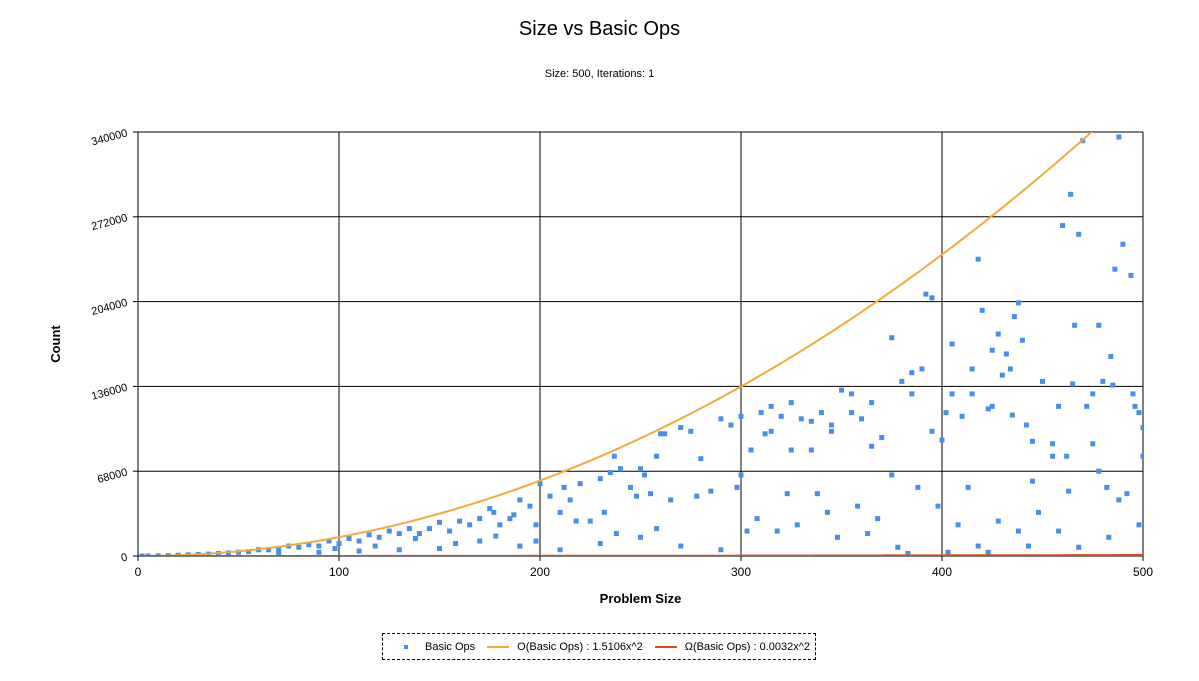  What do you see at coordinates (109, 222) in the screenshot?
I see `y-tick-label: 272000` at bounding box center [109, 222].